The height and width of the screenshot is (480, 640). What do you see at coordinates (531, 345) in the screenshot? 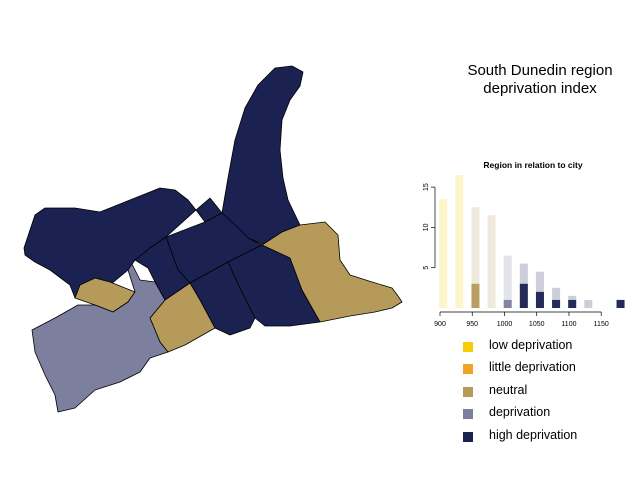
I see `legend-label-low: low deprivation` at bounding box center [531, 345].